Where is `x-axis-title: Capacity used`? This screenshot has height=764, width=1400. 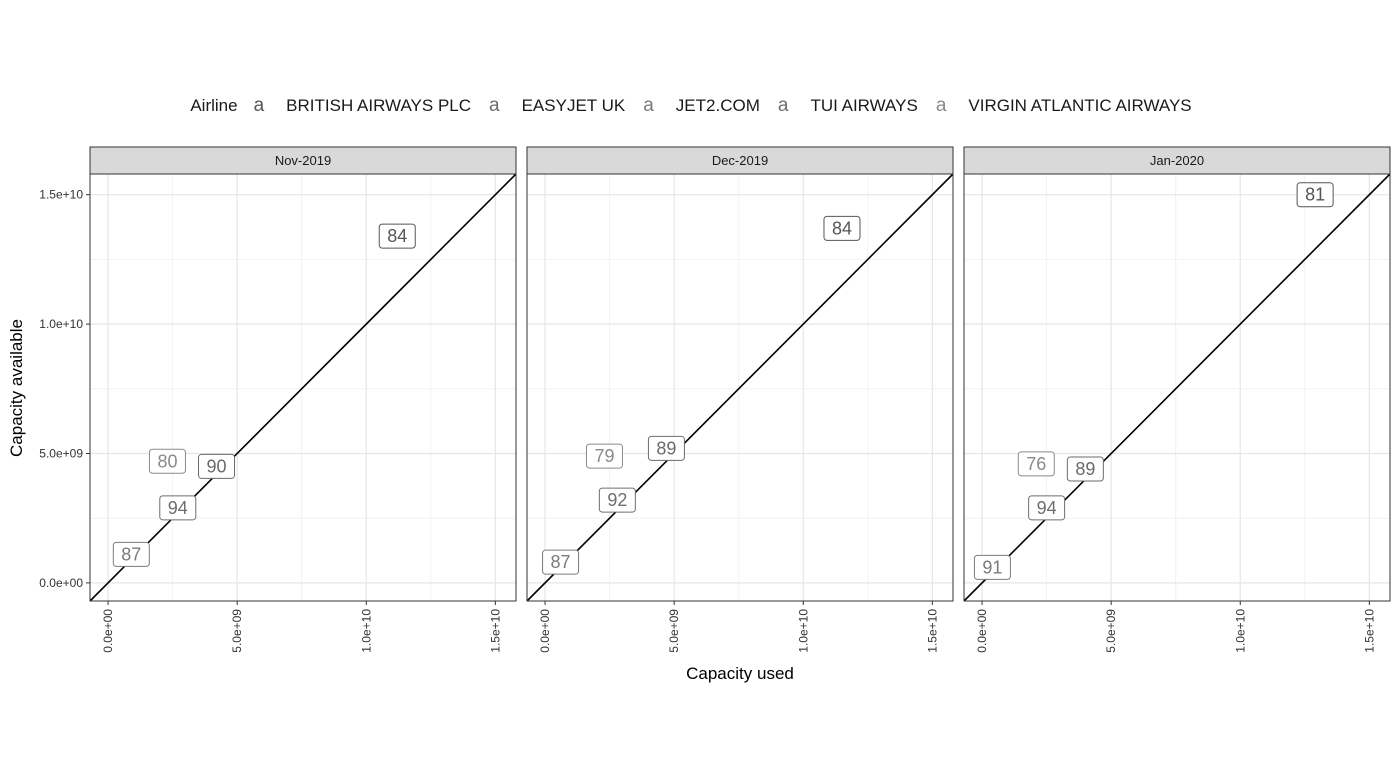
x-axis-title: Capacity used is located at coordinates (740, 673).